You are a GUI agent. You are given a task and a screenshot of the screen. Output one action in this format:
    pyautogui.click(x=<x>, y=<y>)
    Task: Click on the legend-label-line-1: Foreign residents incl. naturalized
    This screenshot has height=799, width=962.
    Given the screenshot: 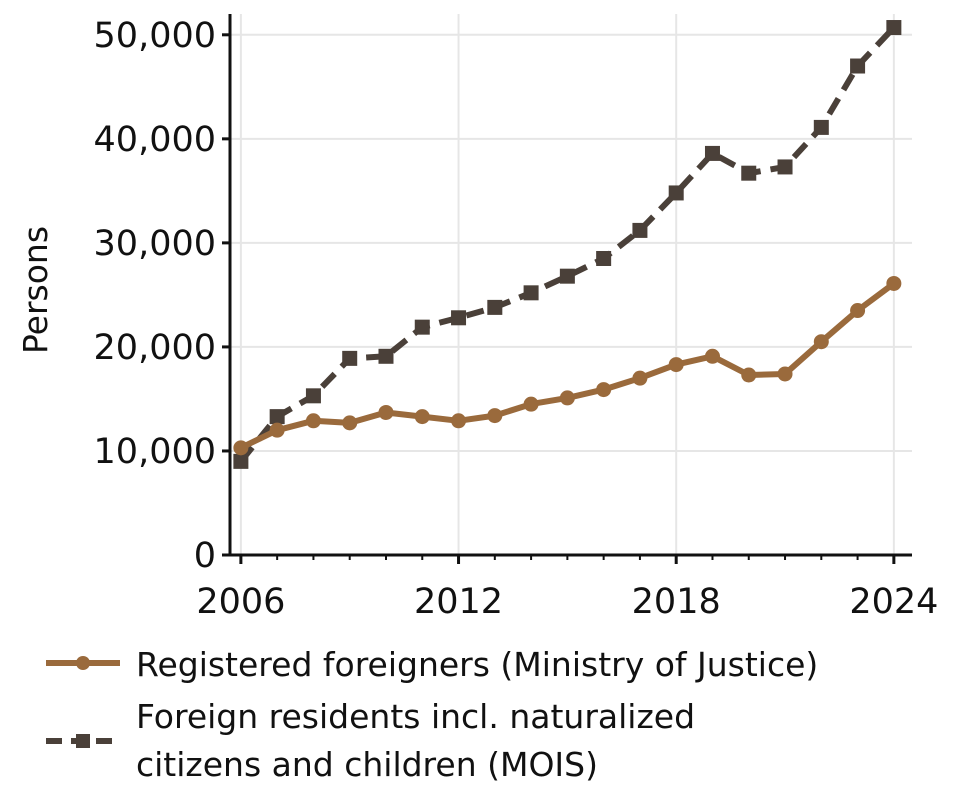 What is the action you would take?
    pyautogui.click(x=415, y=716)
    